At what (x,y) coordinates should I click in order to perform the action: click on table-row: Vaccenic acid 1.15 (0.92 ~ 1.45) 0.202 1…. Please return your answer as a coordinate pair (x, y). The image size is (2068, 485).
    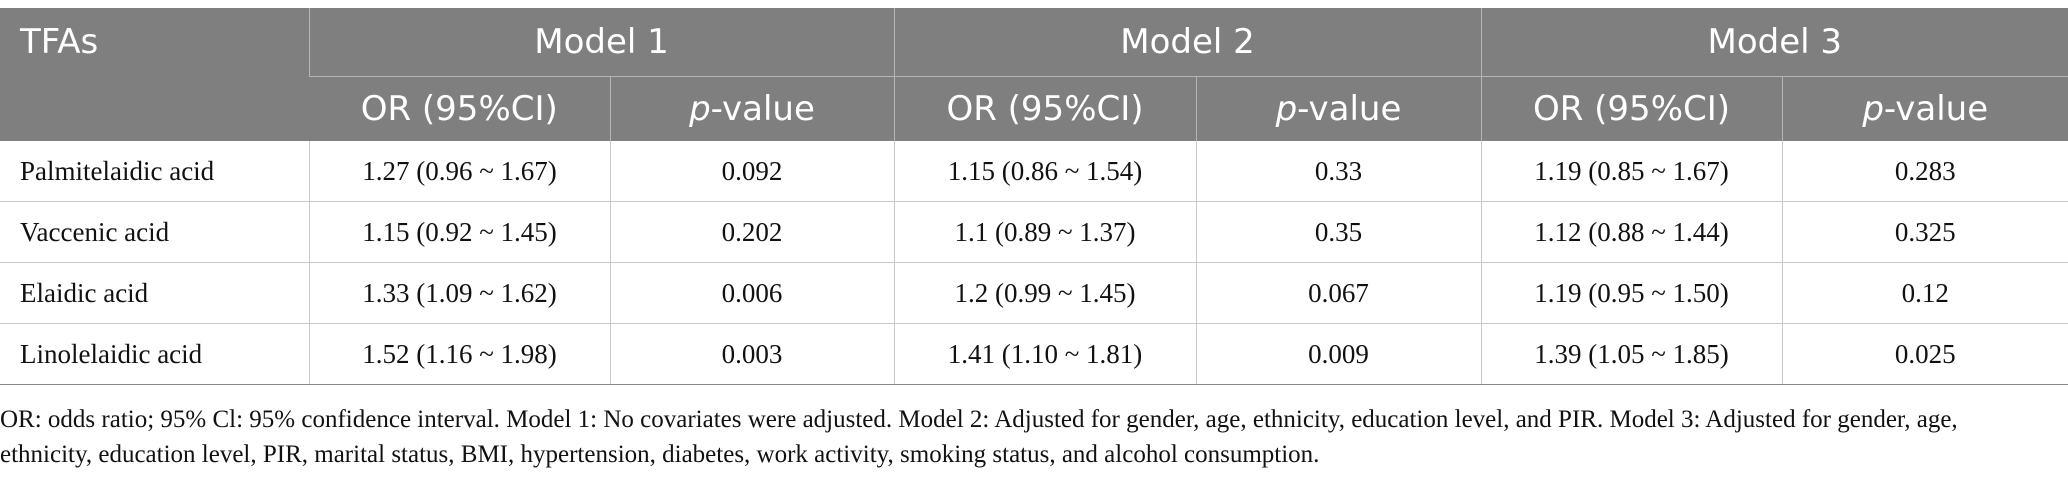
    Looking at the image, I should click on (1034, 232).